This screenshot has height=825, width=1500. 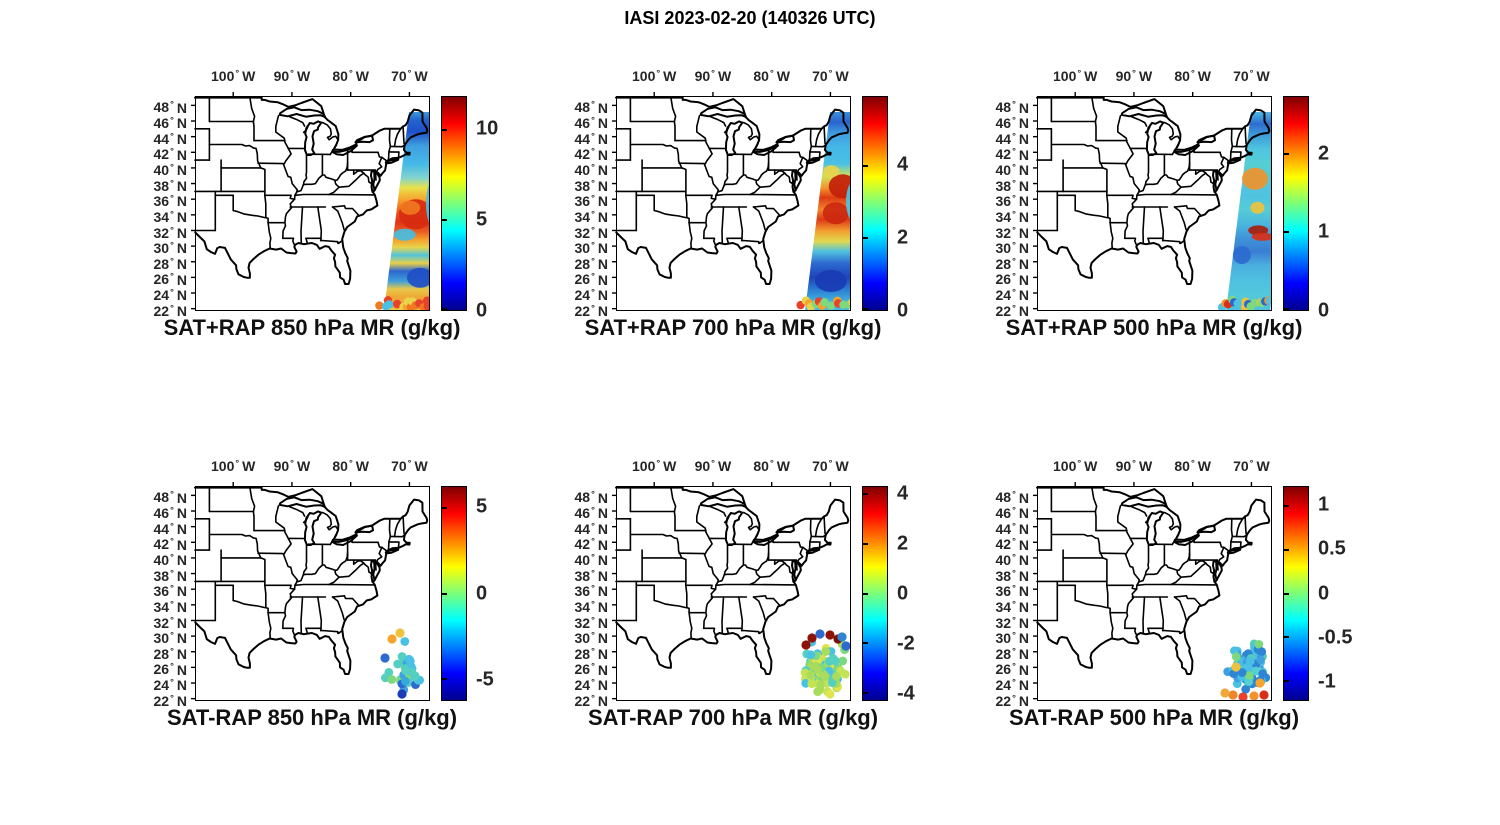 I want to click on colorbar-tick-label: 0.5, so click(x=1332, y=548).